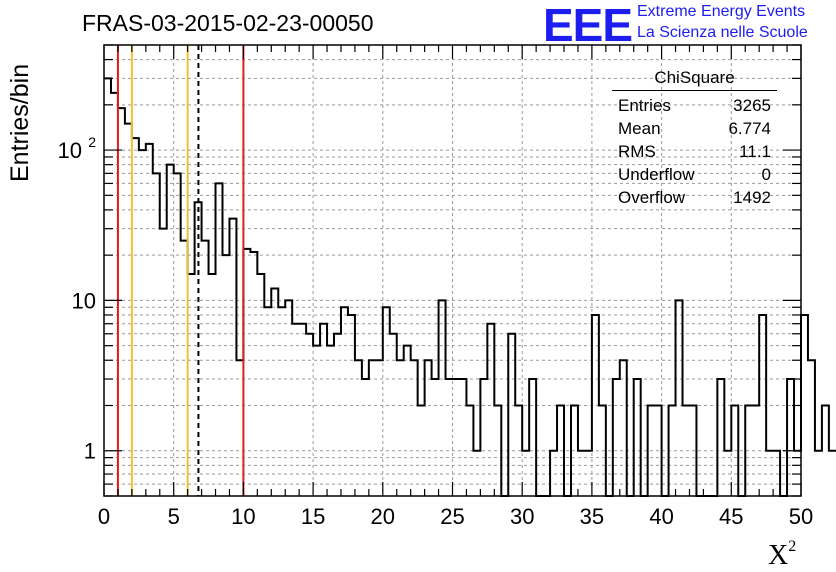  Describe the element at coordinates (749, 128) in the screenshot. I see `stats-value: 6.774` at that location.